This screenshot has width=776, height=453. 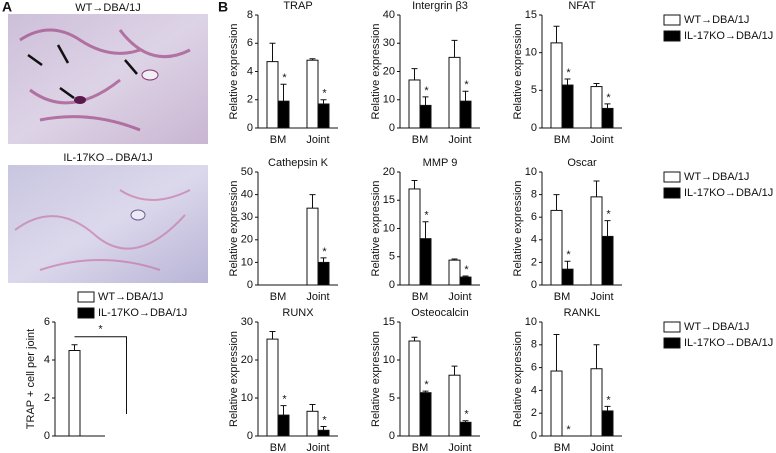 What do you see at coordinates (582, 163) in the screenshot?
I see `chart-title: Oscar` at bounding box center [582, 163].